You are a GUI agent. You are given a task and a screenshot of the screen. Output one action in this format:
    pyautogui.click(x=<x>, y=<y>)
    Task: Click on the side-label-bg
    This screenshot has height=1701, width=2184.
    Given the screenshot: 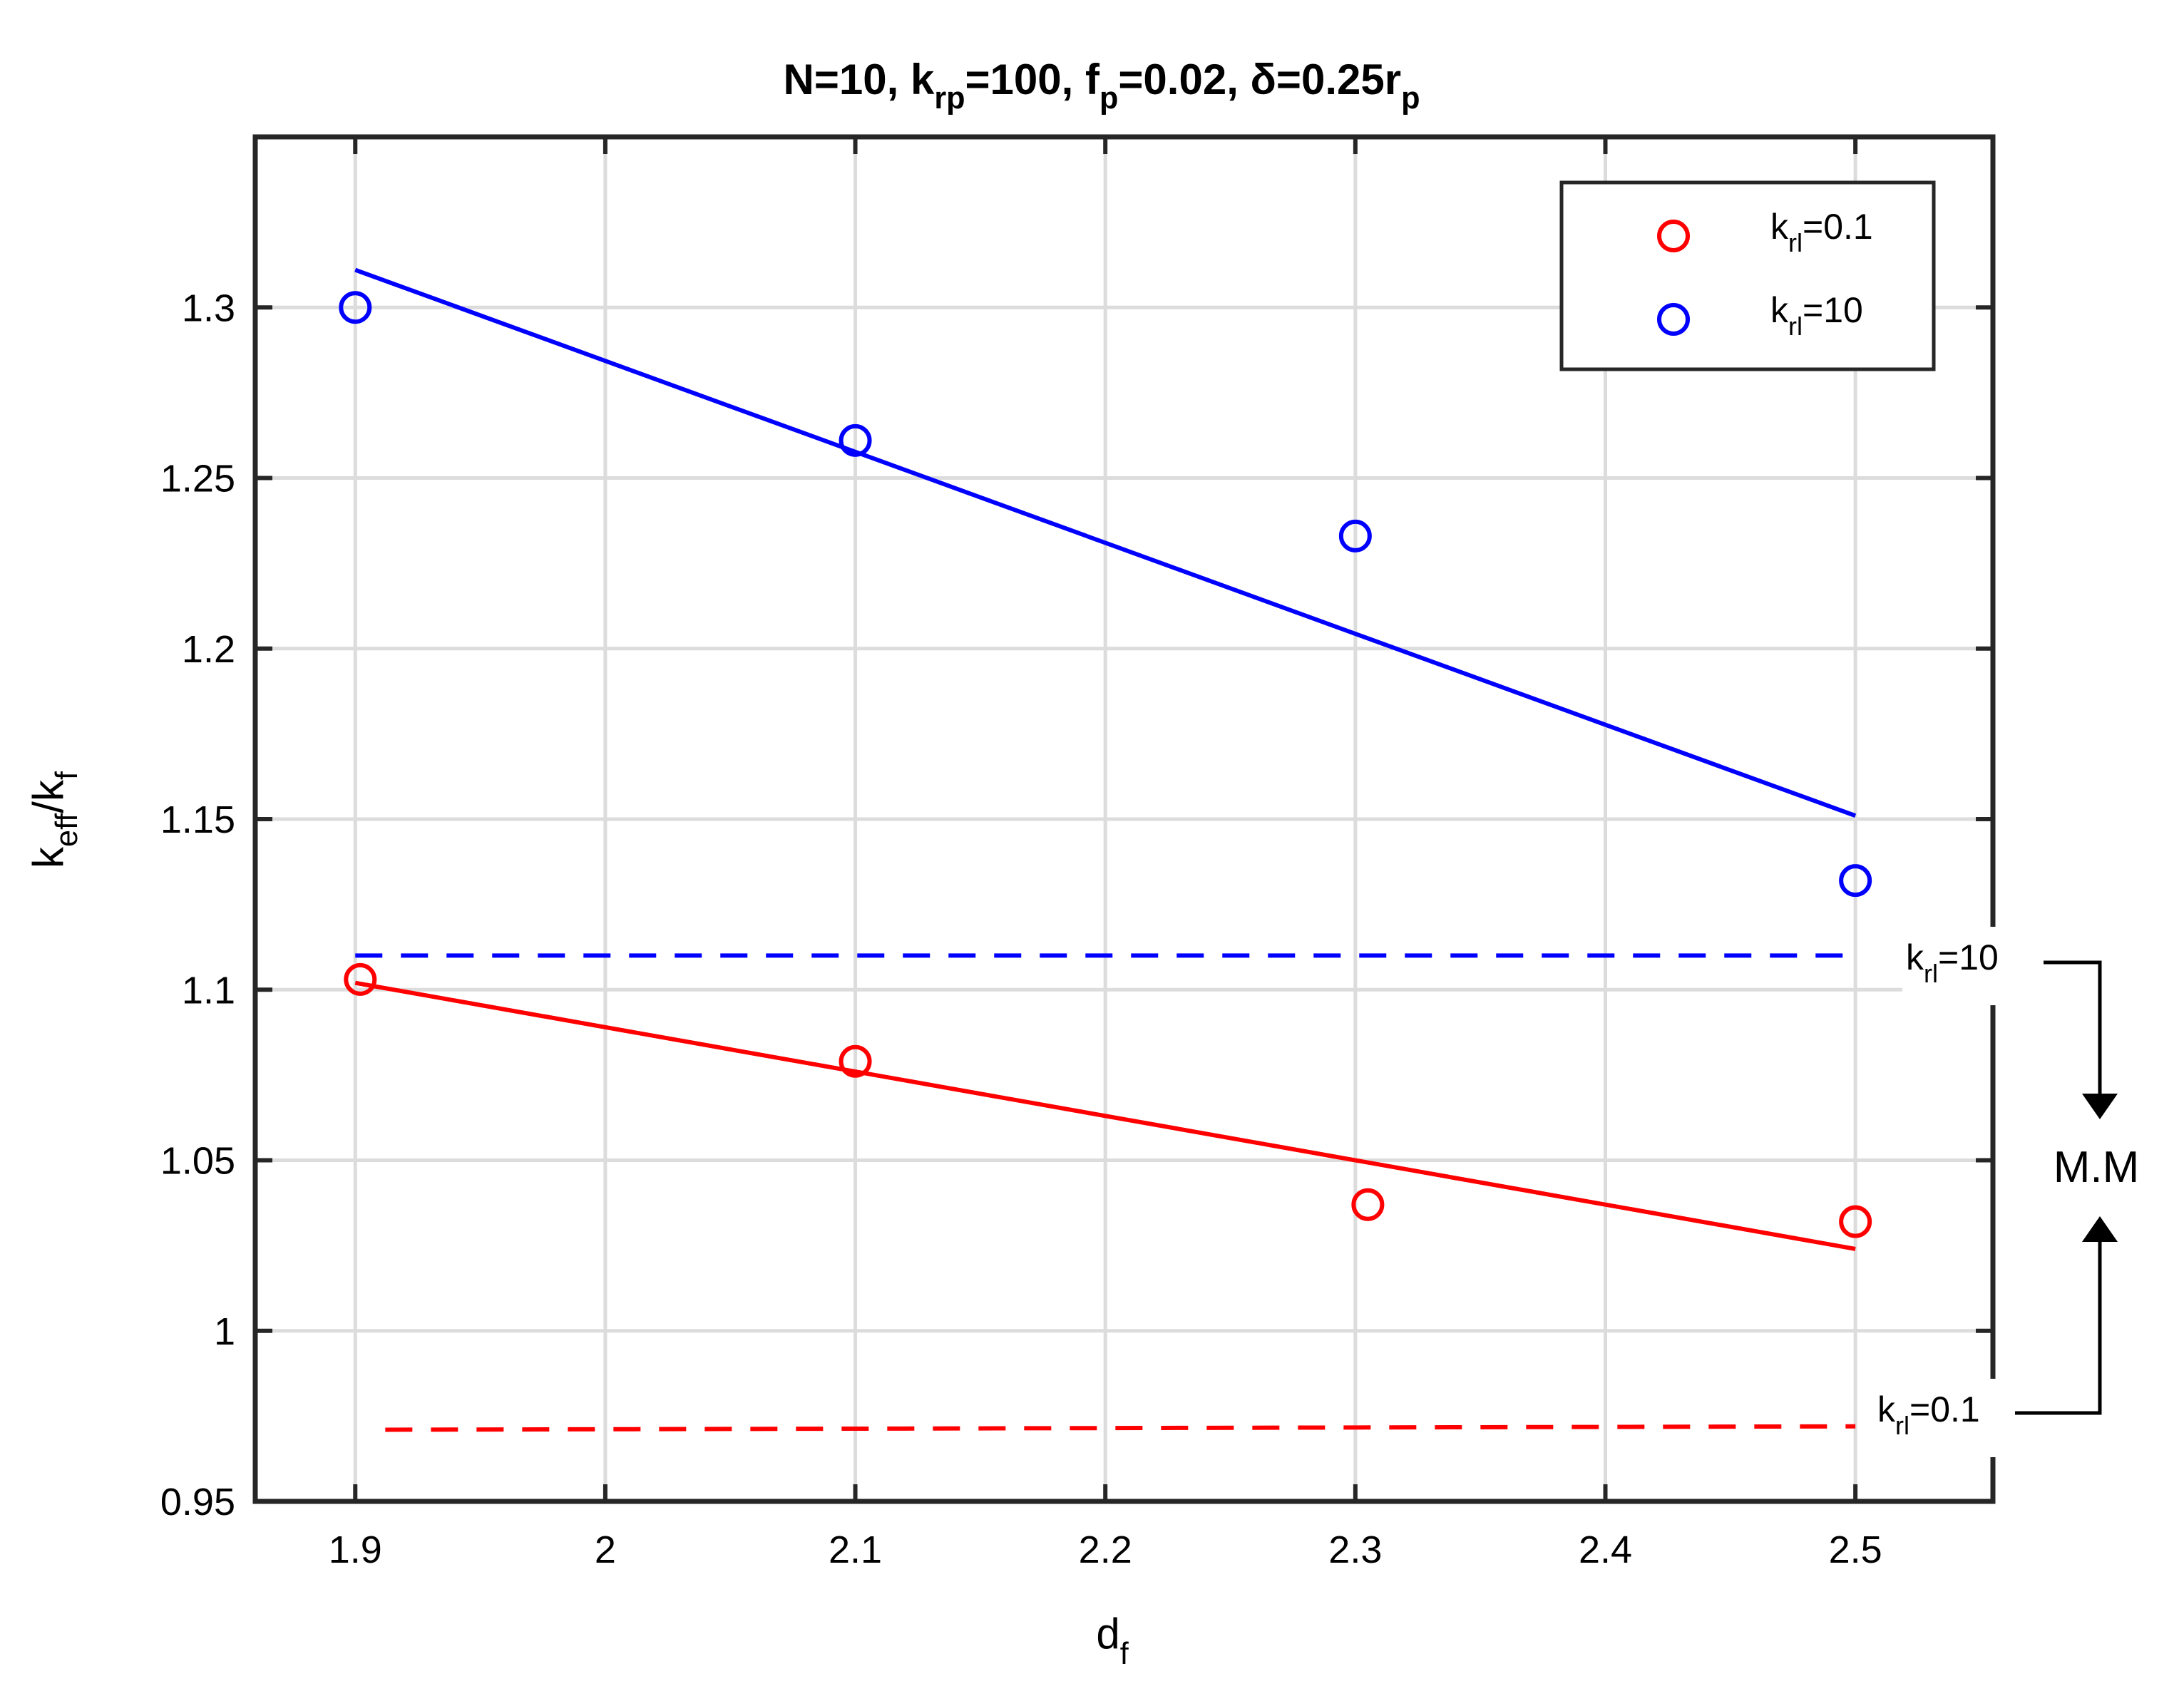 What is the action you would take?
    pyautogui.click(x=2095, y=1165)
    